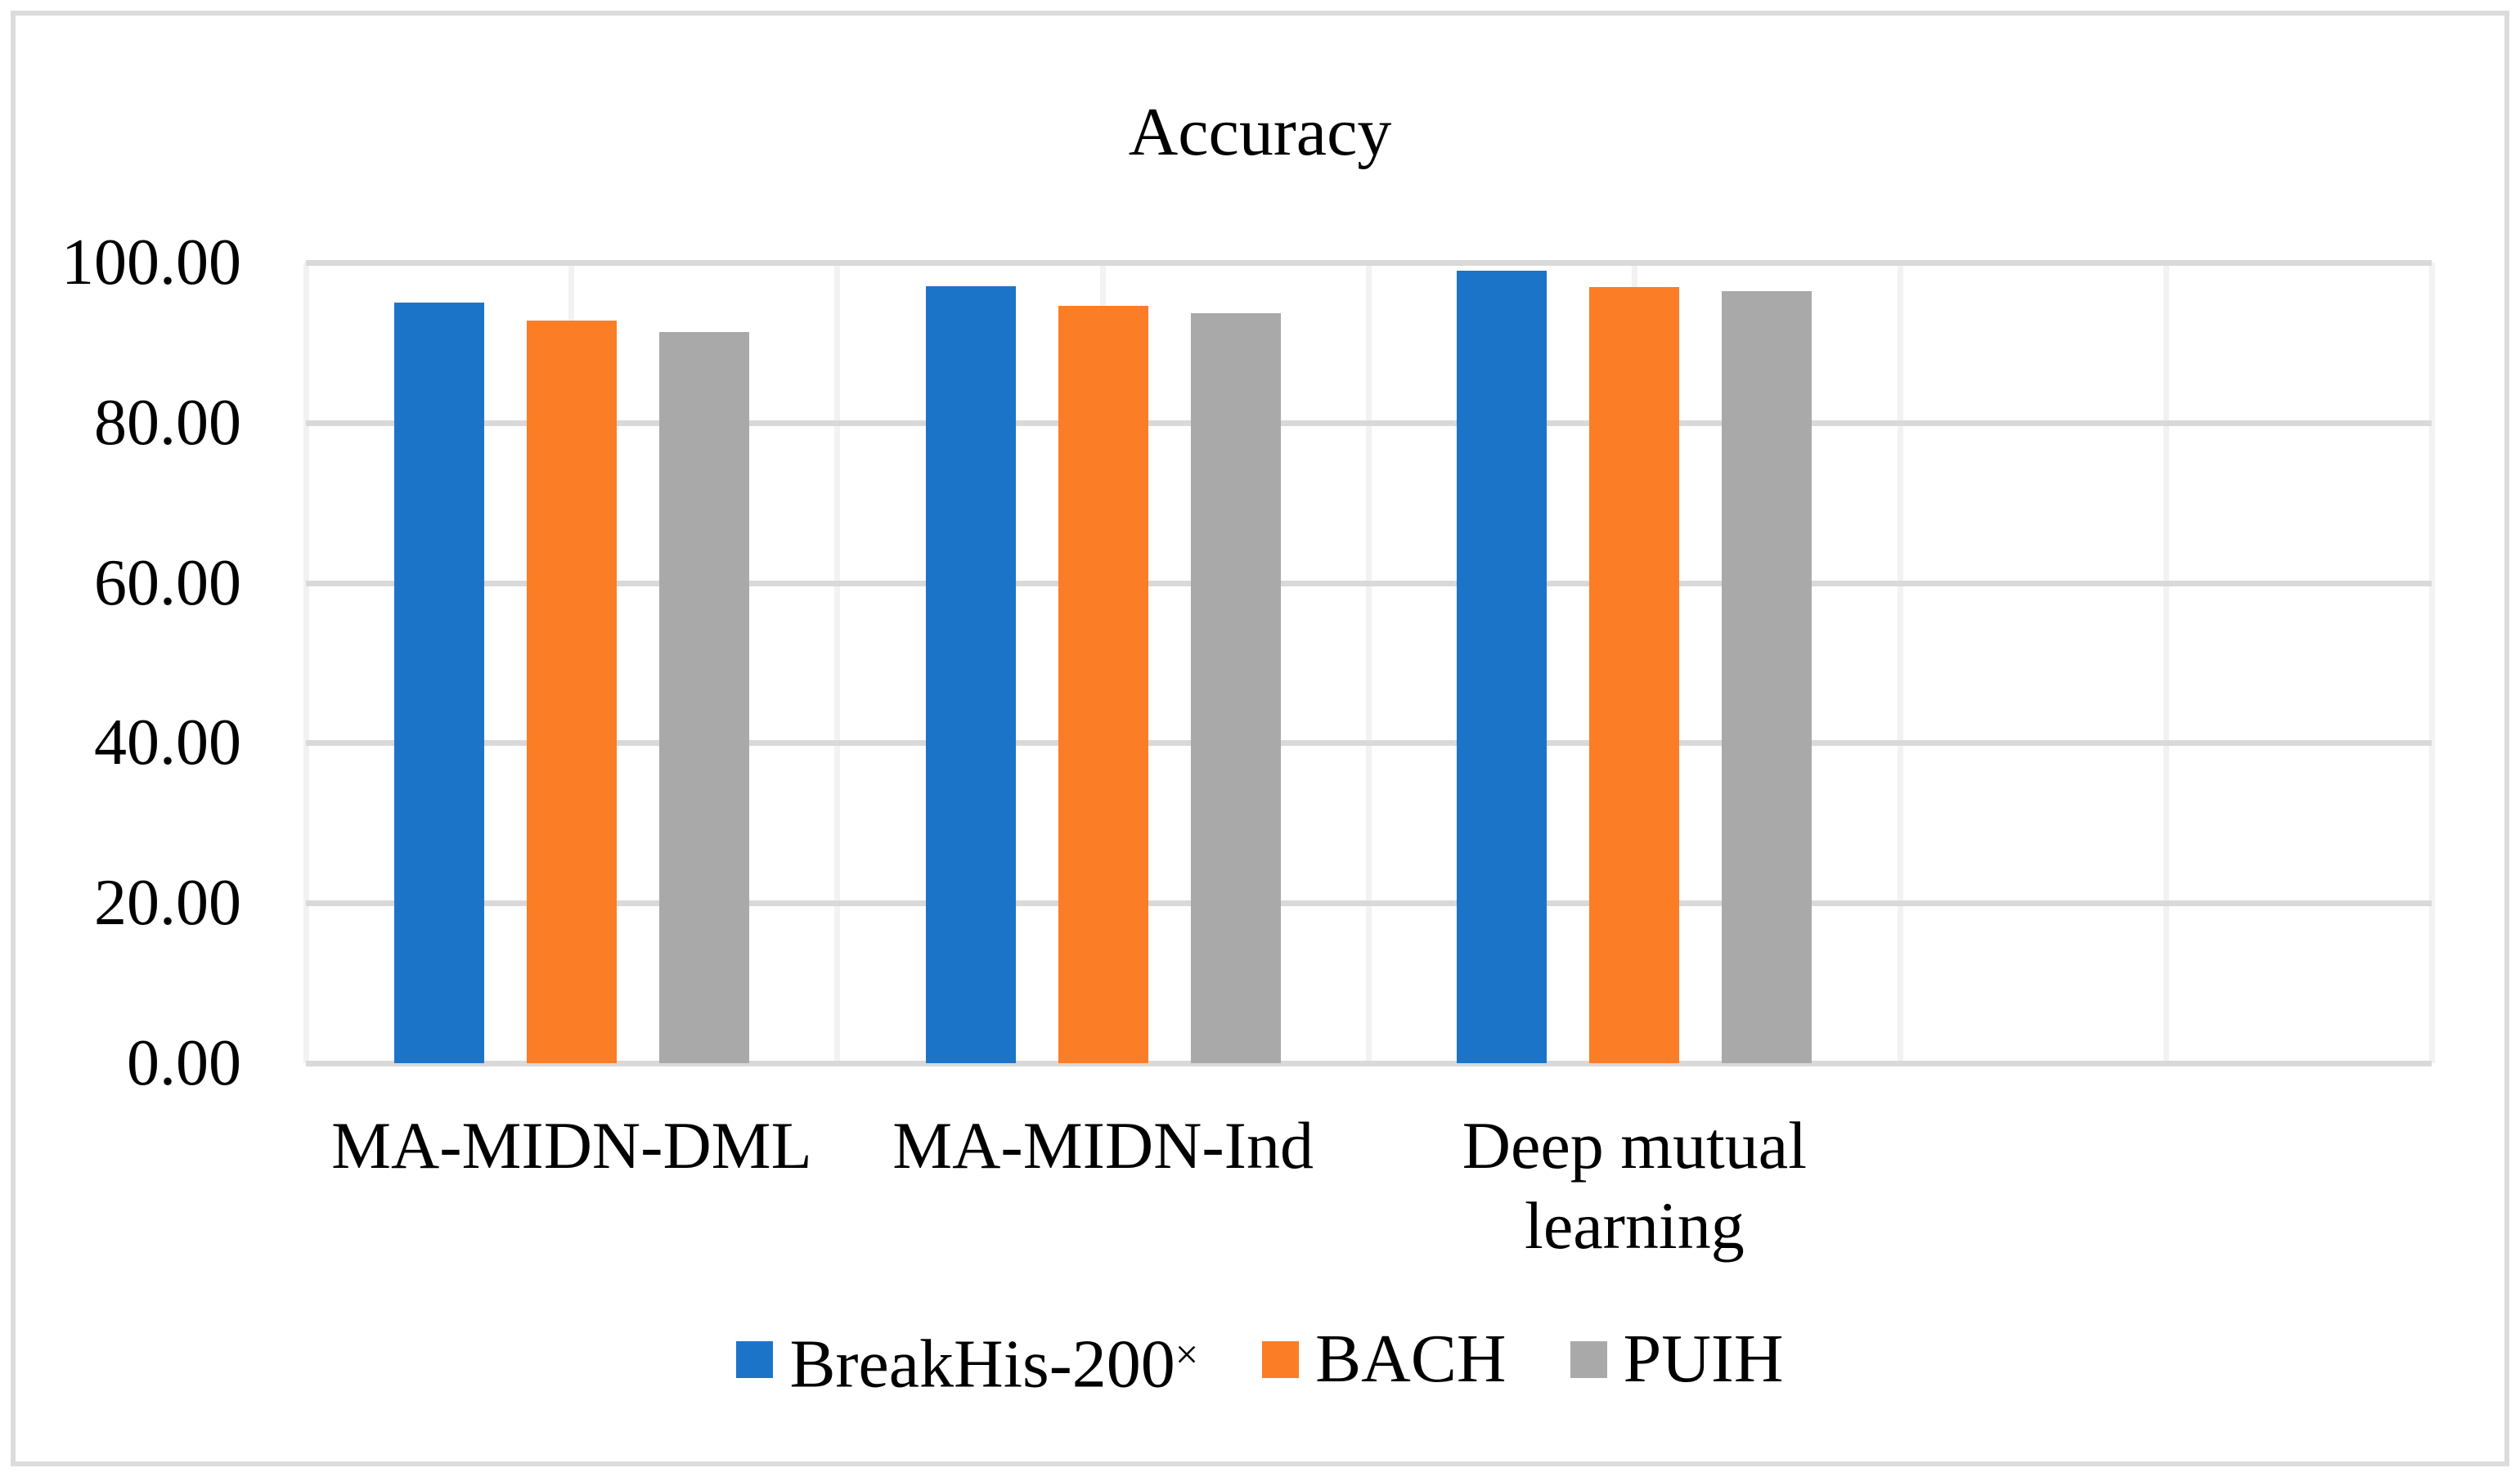 This screenshot has width=2520, height=1477. What do you see at coordinates (971, 674) in the screenshot?
I see `bar-breakhis200-ma-midn-ind` at bounding box center [971, 674].